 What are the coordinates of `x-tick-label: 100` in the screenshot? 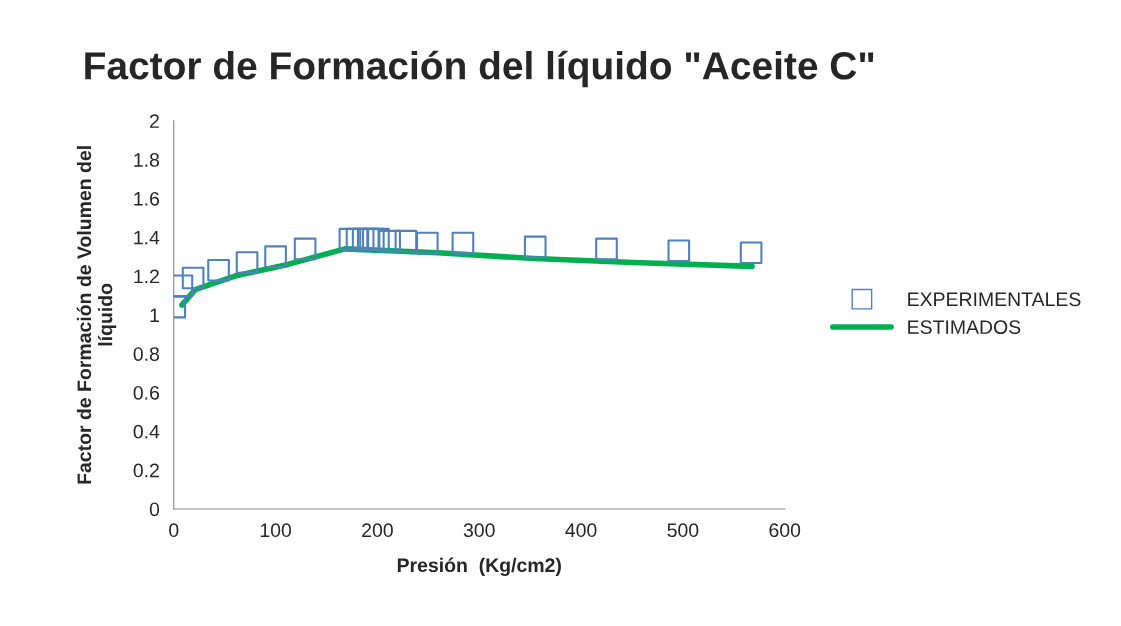 It's located at (276, 530).